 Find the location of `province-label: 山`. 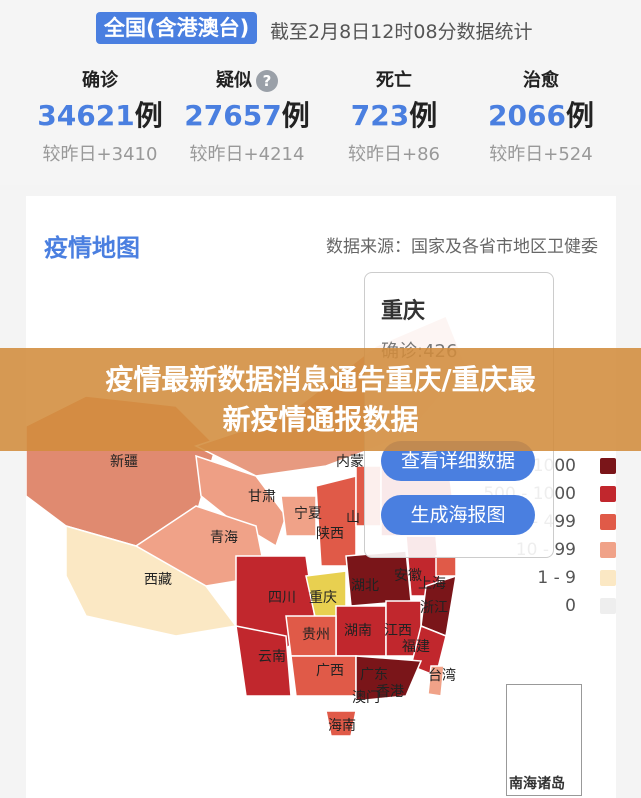

province-label: 山 is located at coordinates (353, 518).